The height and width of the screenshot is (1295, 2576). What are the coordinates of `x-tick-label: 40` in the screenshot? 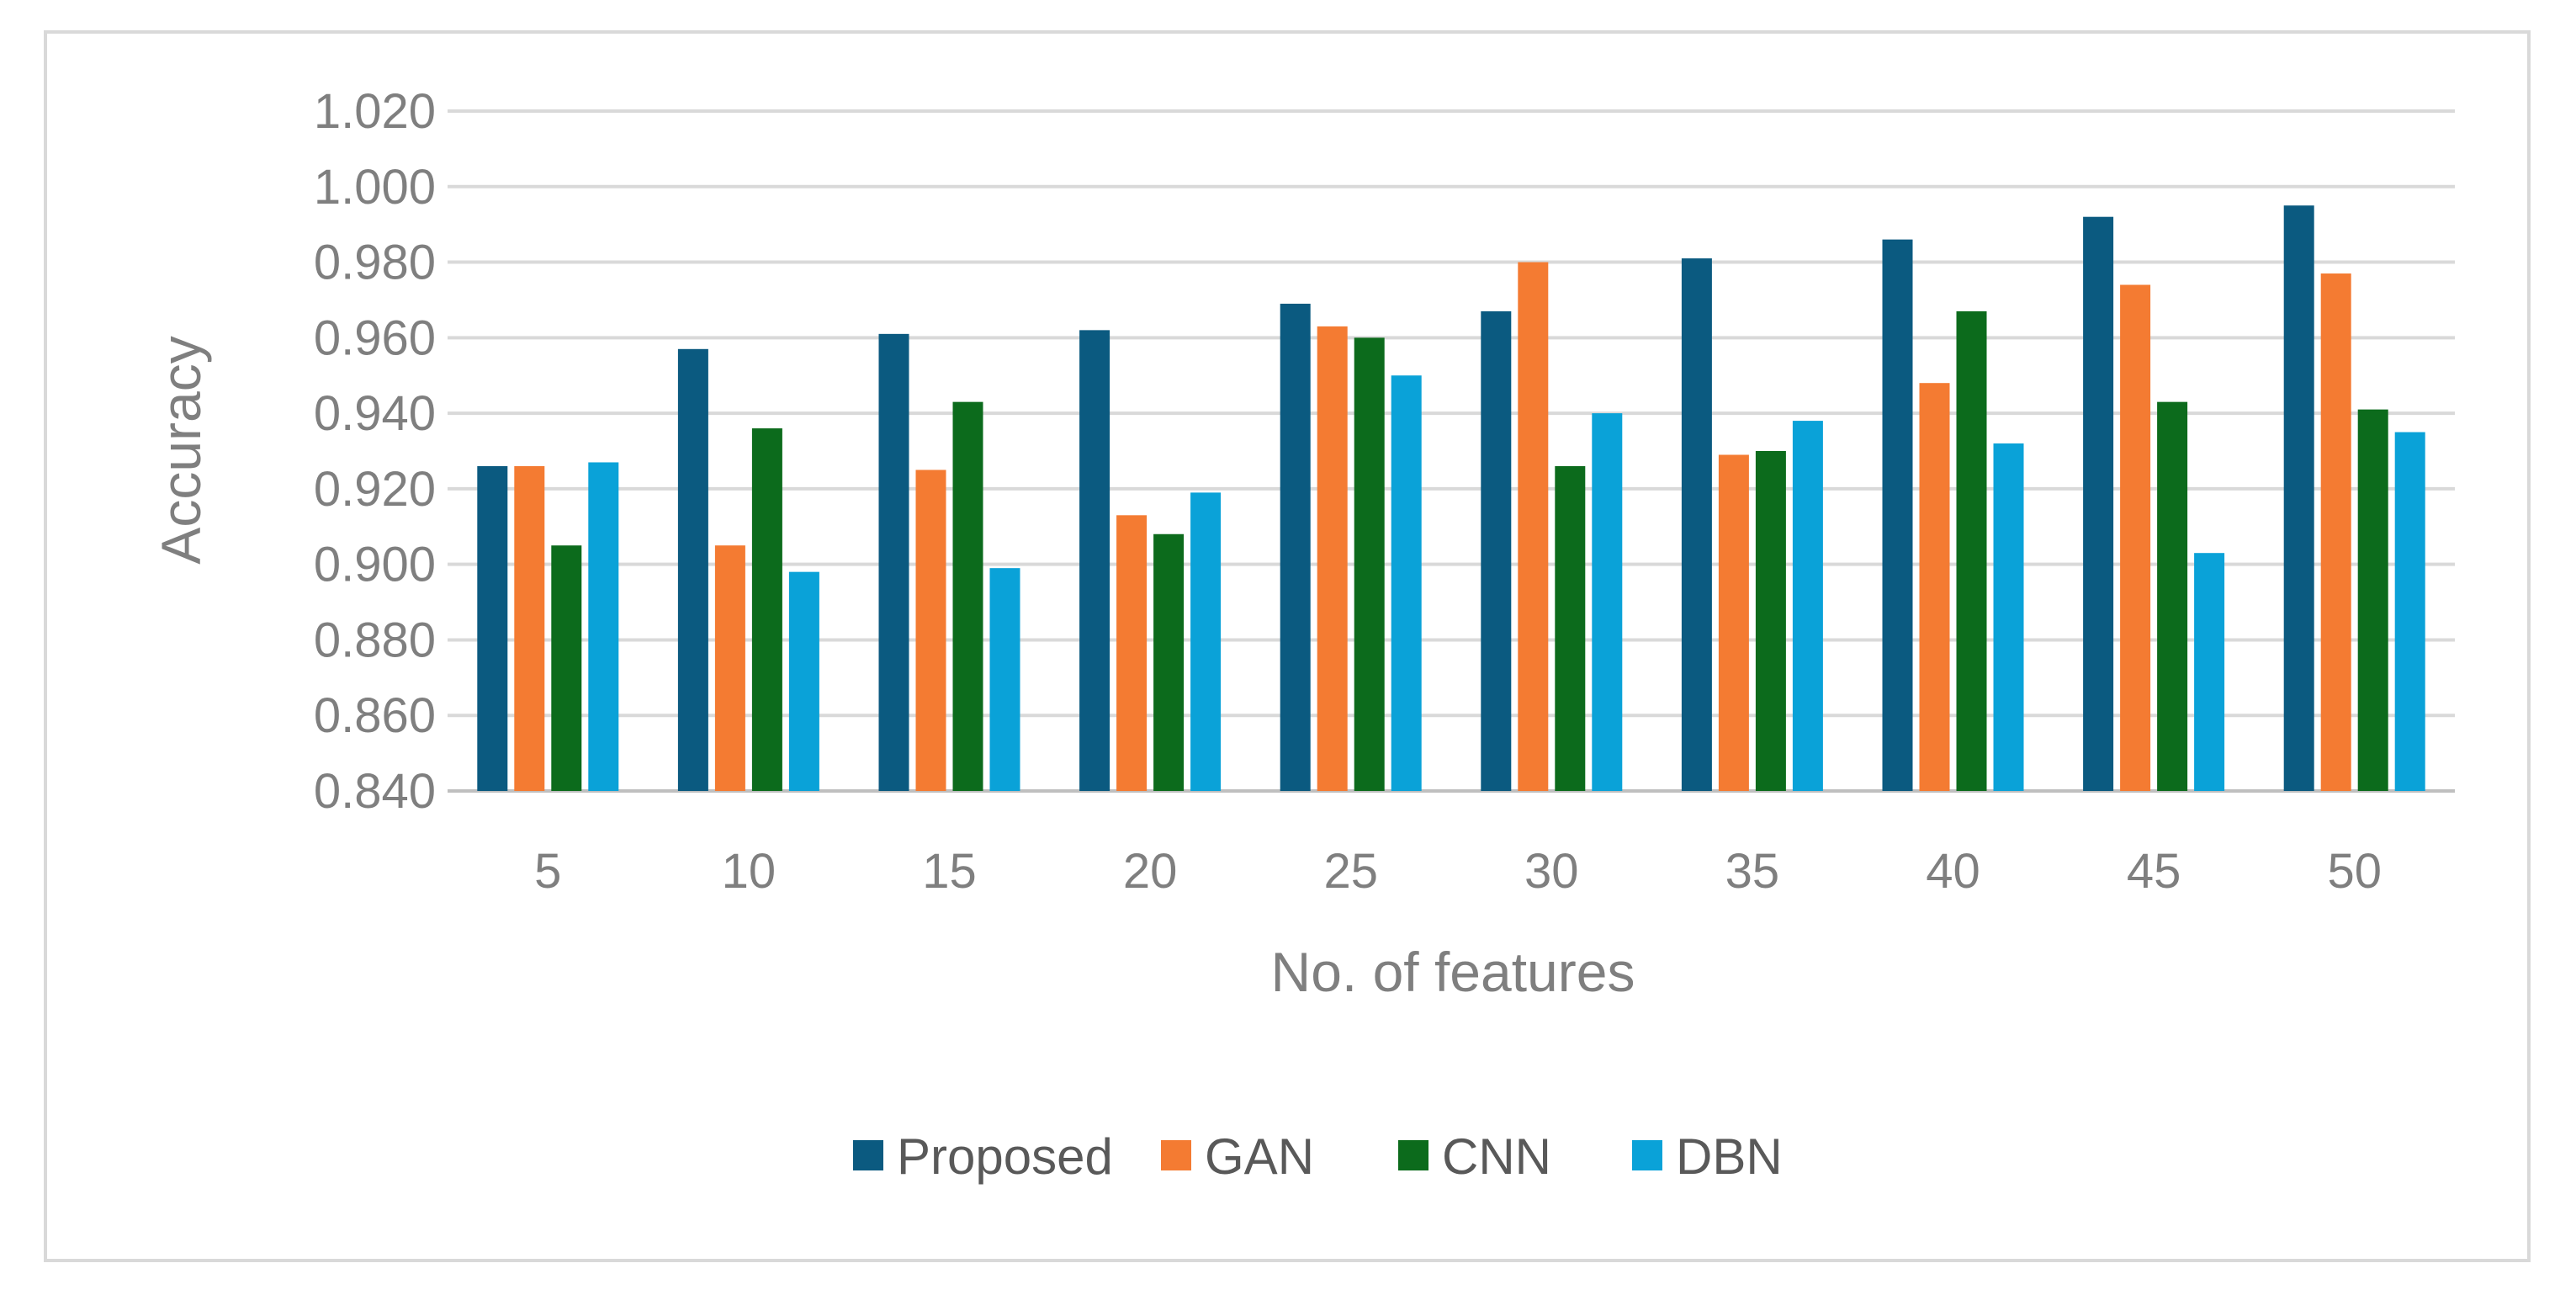 It's located at (1953, 871).